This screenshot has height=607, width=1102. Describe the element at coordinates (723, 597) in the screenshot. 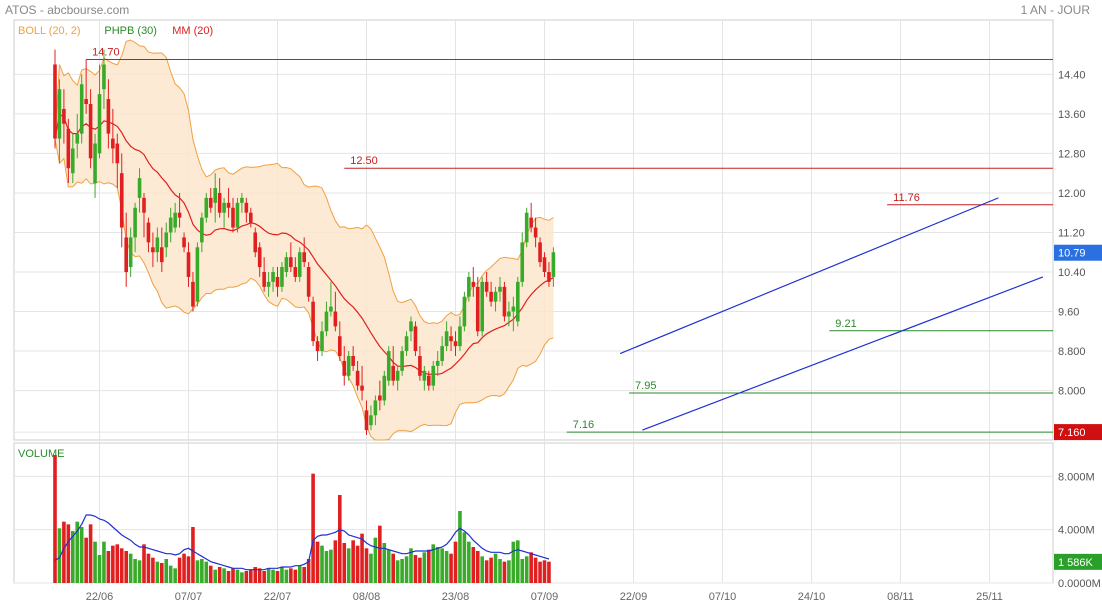

I see `x-tick-label: 07/10` at that location.